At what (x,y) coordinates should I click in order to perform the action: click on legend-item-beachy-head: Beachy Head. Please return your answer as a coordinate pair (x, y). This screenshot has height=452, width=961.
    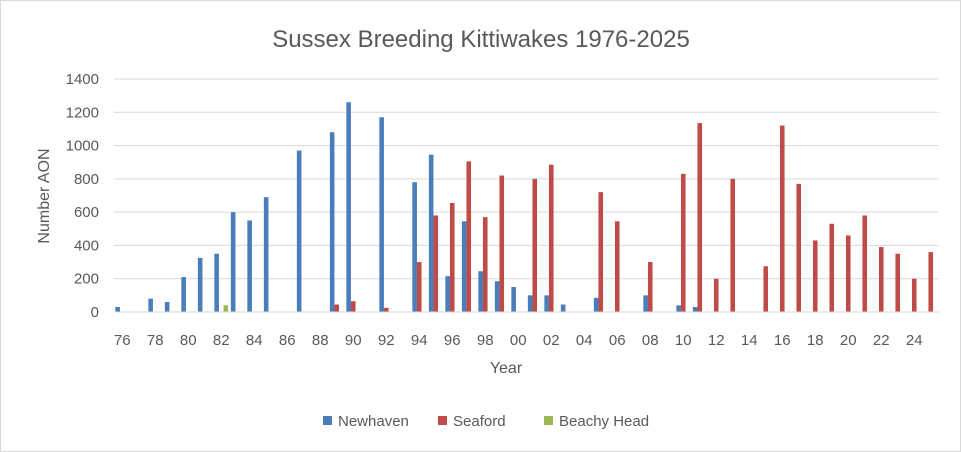
    Looking at the image, I should click on (596, 421).